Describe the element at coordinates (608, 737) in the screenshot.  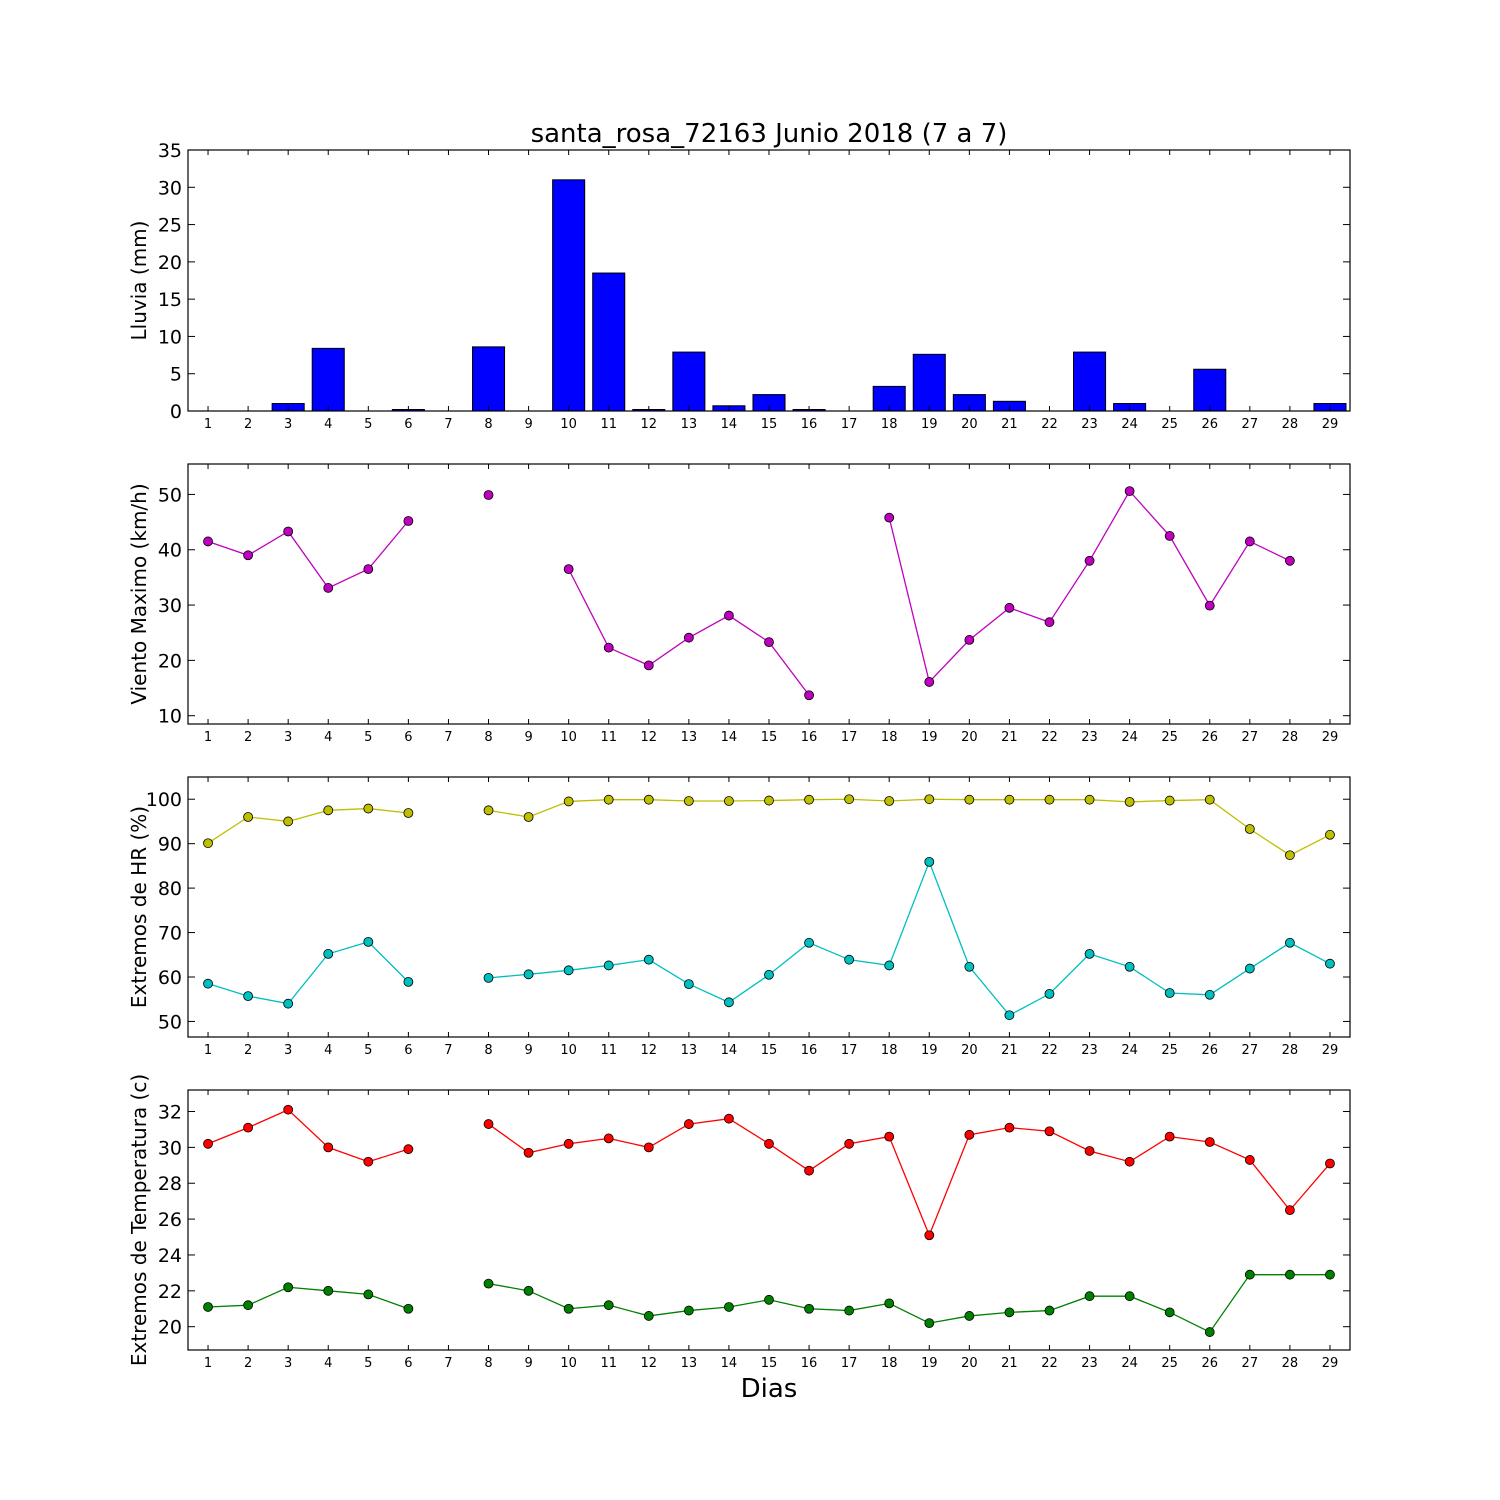
I see `x-tick-label: 11` at that location.